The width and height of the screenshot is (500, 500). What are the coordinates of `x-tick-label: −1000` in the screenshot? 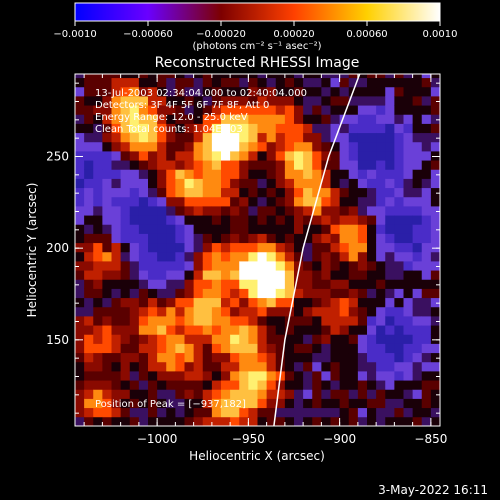 It's located at (157, 439).